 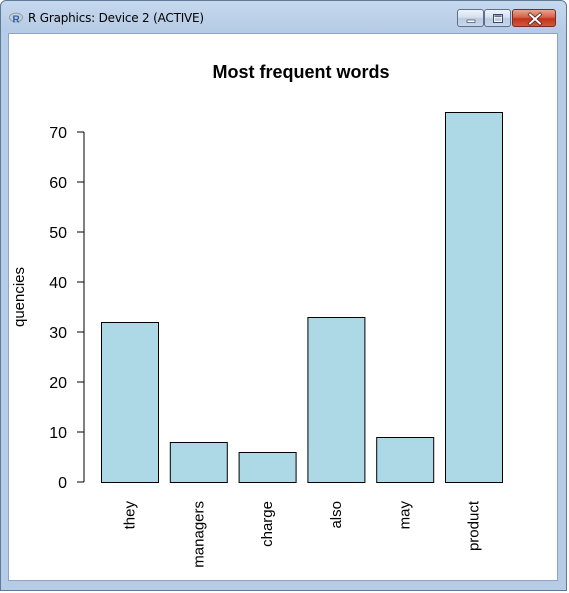 I want to click on close-icon, so click(x=535, y=19).